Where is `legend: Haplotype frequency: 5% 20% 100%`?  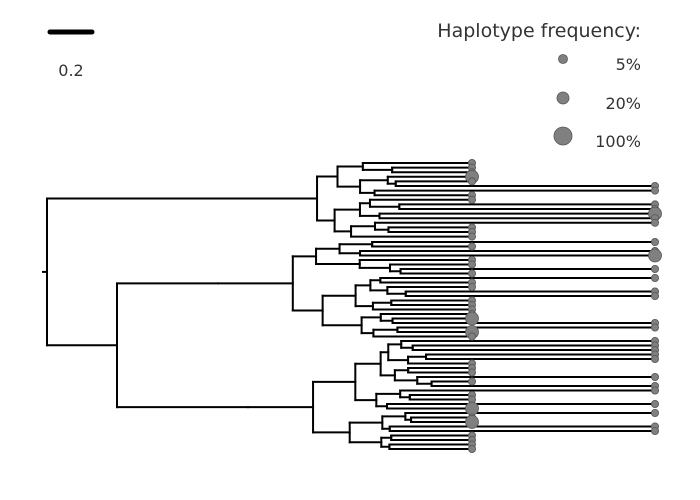
legend: Haplotype frequency: 5% 20% 100% is located at coordinates (539, 85).